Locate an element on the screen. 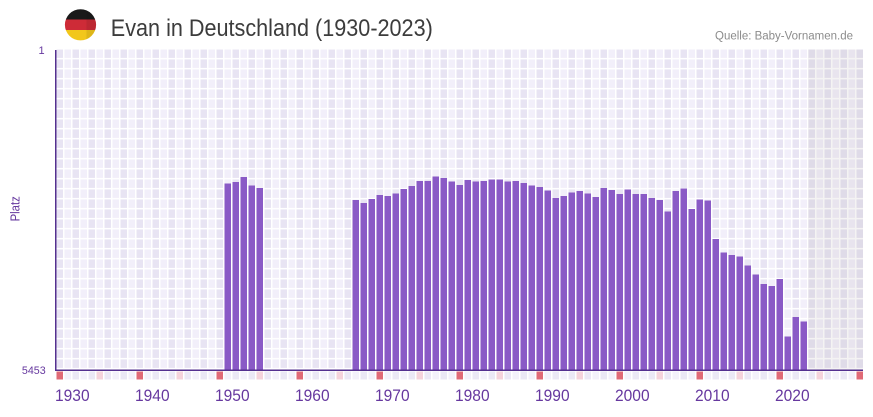  svg-text: 1960 is located at coordinates (312, 396).